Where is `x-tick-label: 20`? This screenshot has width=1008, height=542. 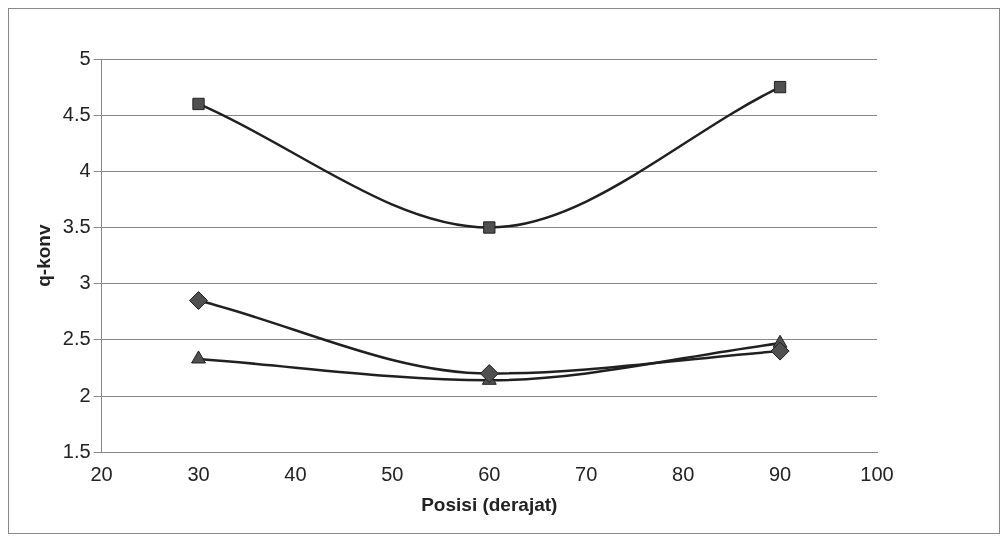
x-tick-label: 20 is located at coordinates (101, 473).